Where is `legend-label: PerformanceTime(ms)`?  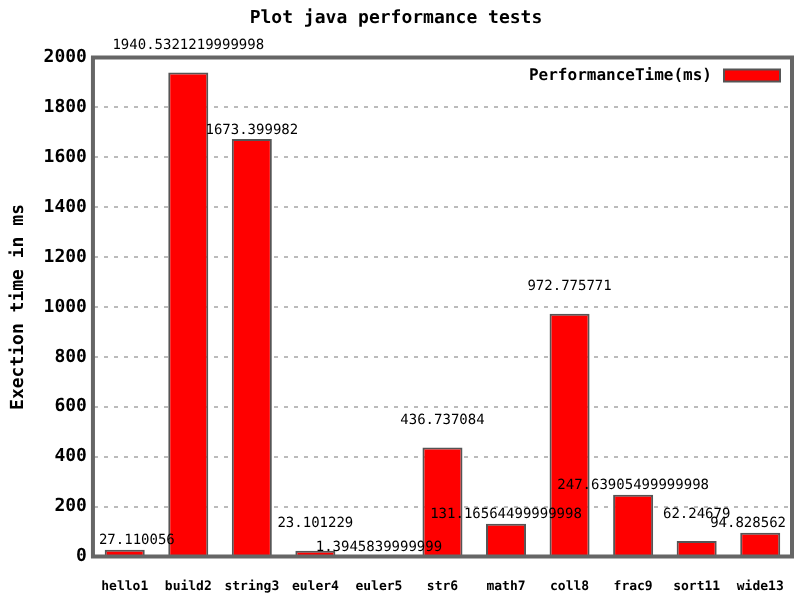
legend-label: PerformanceTime(ms) is located at coordinates (620, 74).